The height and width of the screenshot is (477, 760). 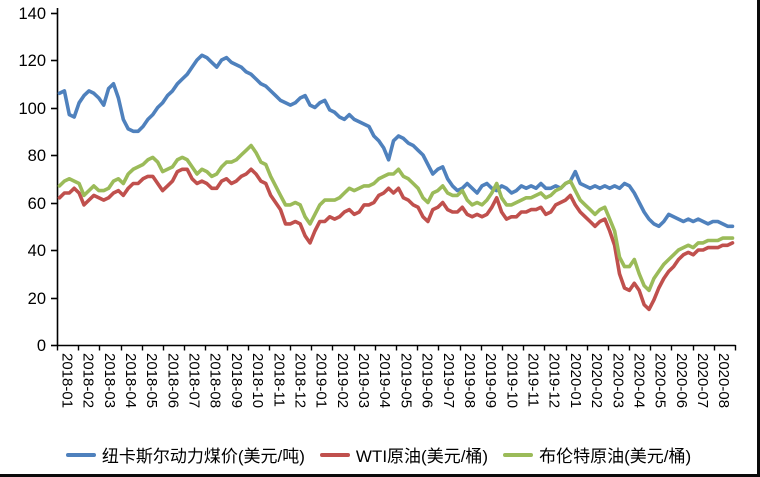 I want to click on svg-text: 0, so click(x=41, y=346).